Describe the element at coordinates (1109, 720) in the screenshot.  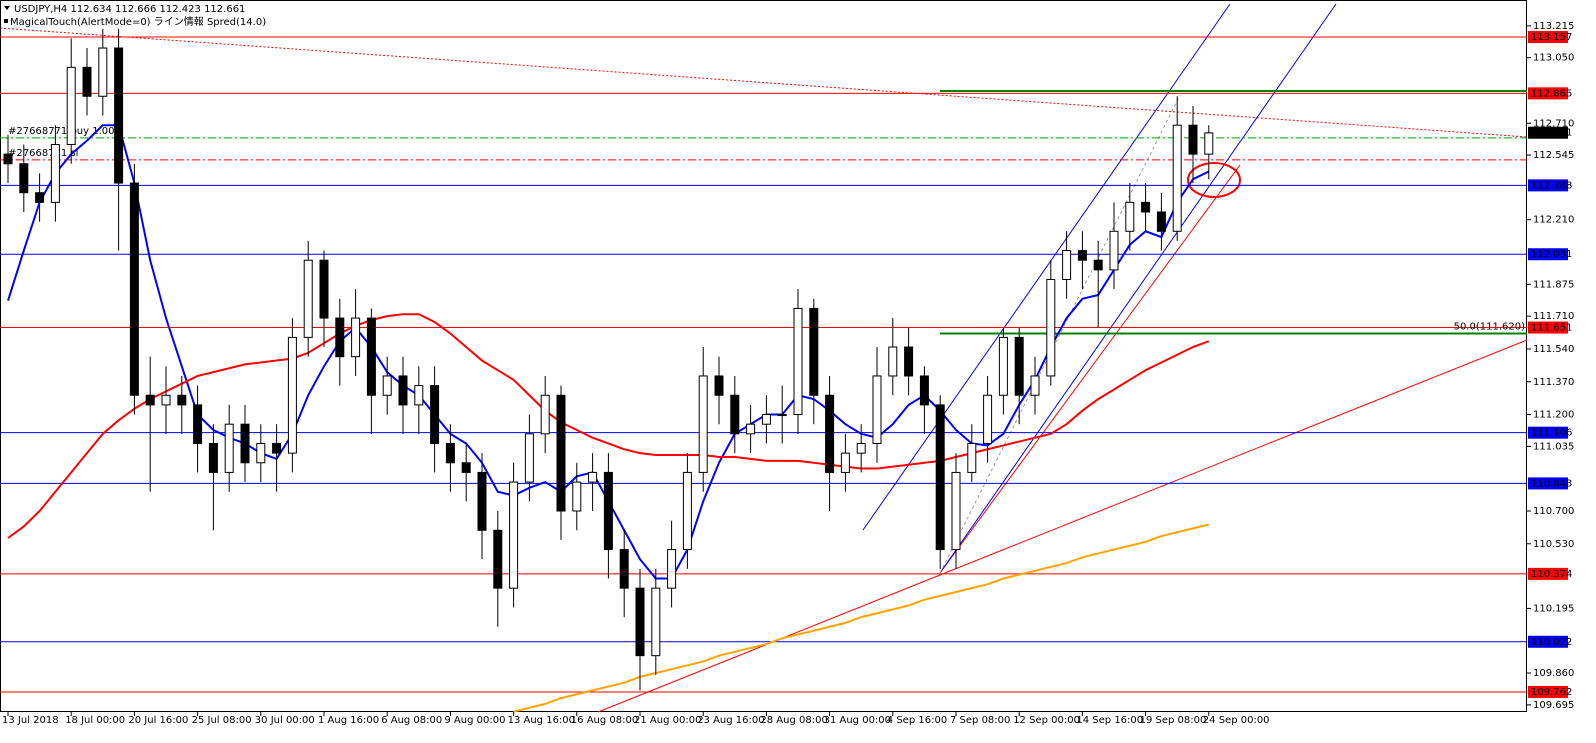
I see `x-tick-label: 14 Sep 16:00` at that location.